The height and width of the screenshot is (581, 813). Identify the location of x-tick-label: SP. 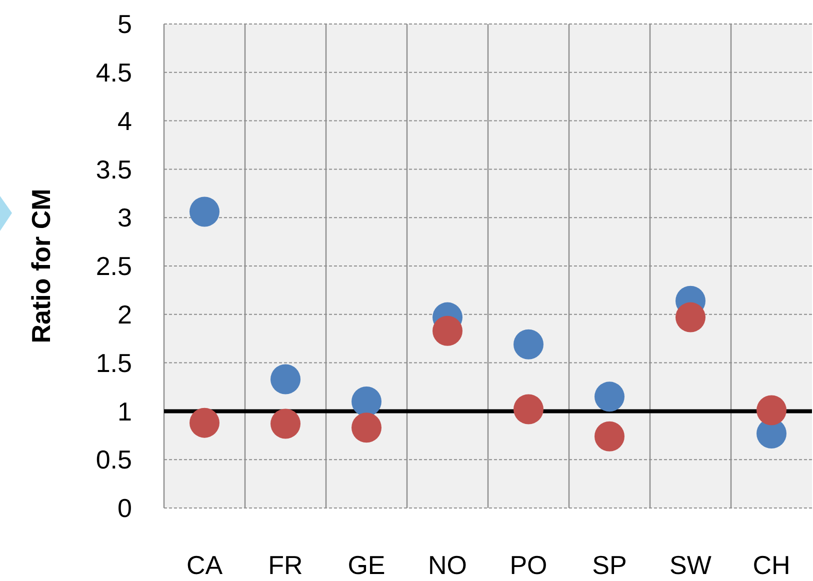
(609, 565).